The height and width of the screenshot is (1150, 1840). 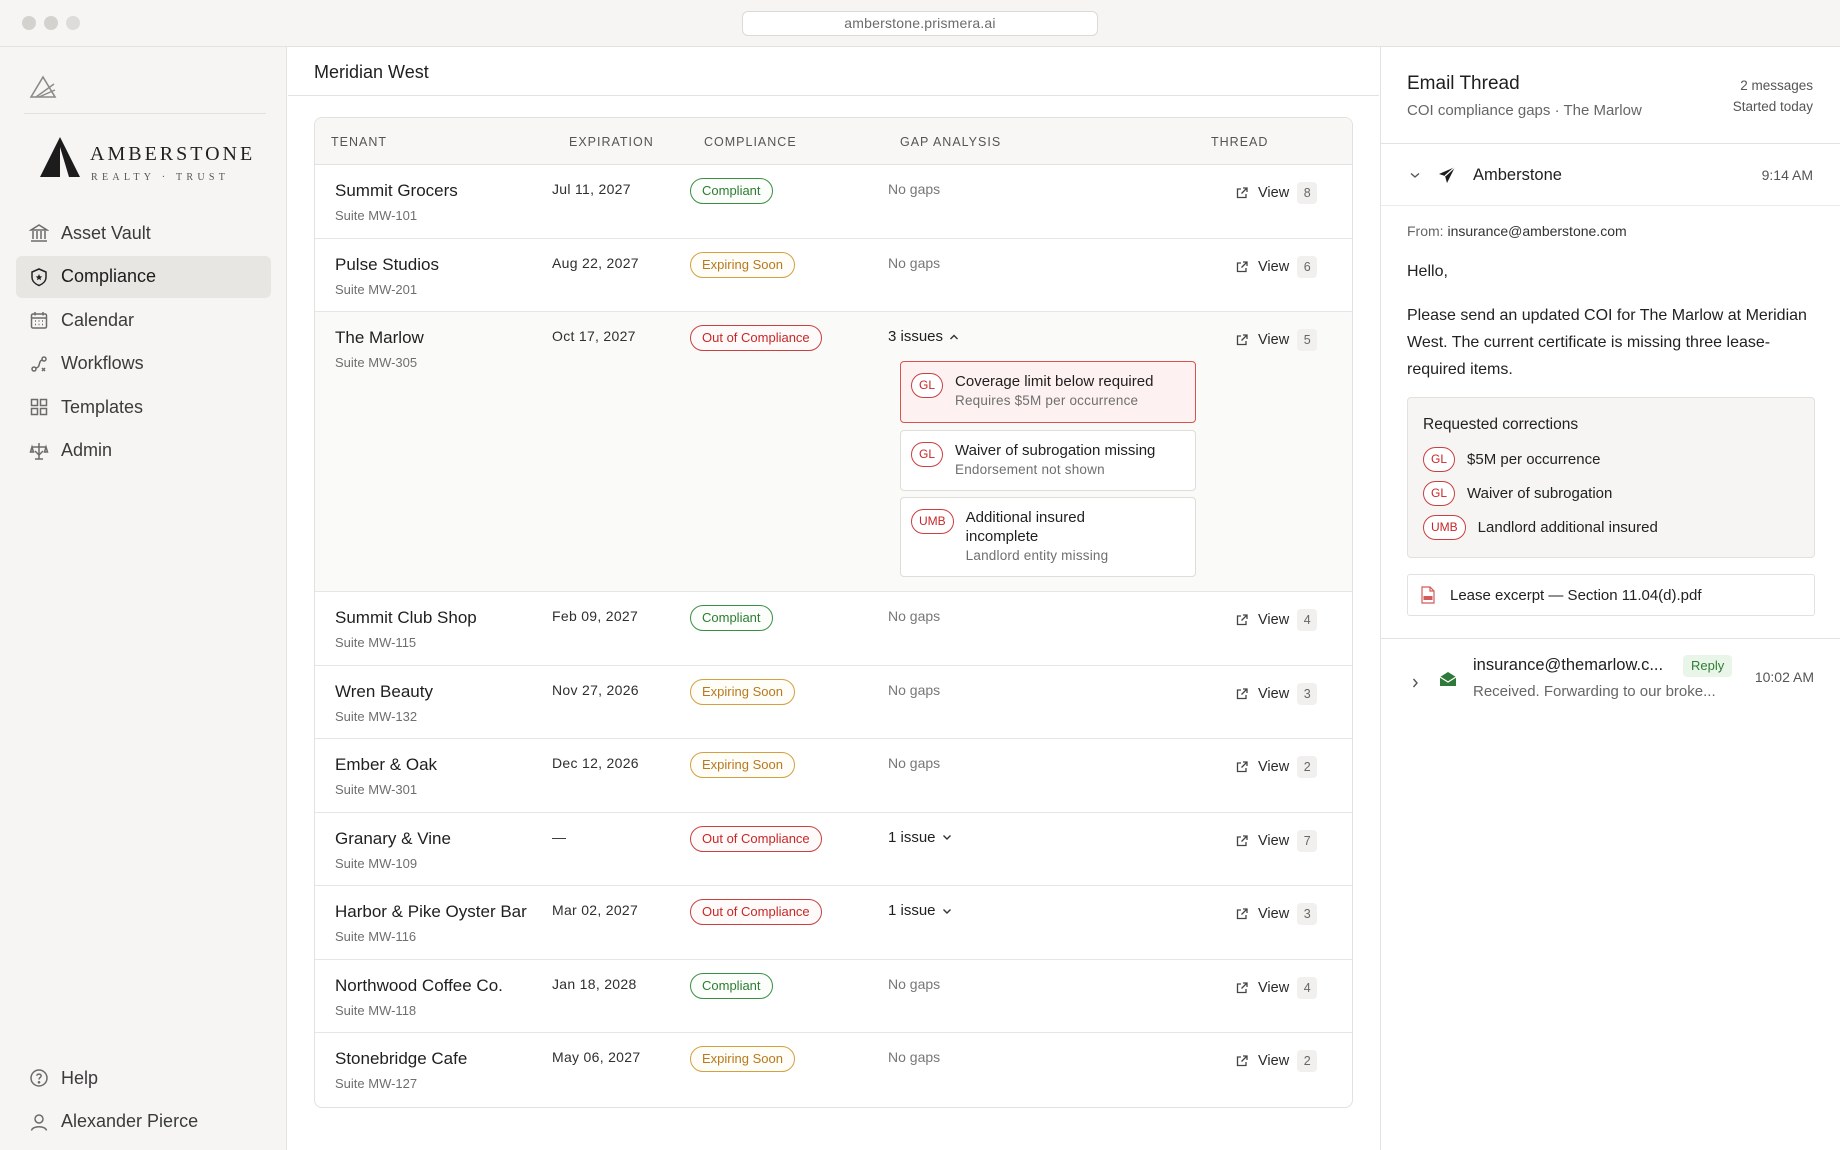 What do you see at coordinates (39, 1078) in the screenshot?
I see `help-icon` at bounding box center [39, 1078].